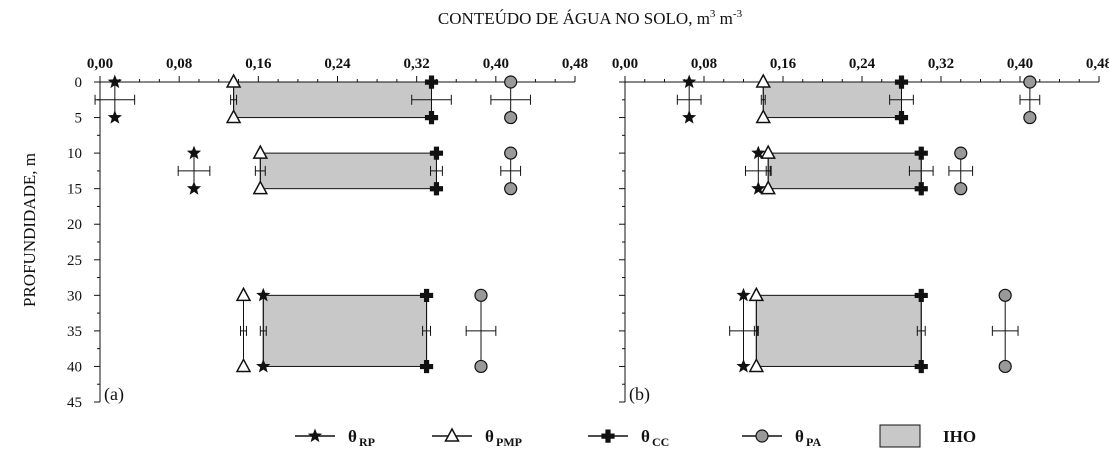  What do you see at coordinates (74, 296) in the screenshot?
I see `y-tick-label: 30` at bounding box center [74, 296].